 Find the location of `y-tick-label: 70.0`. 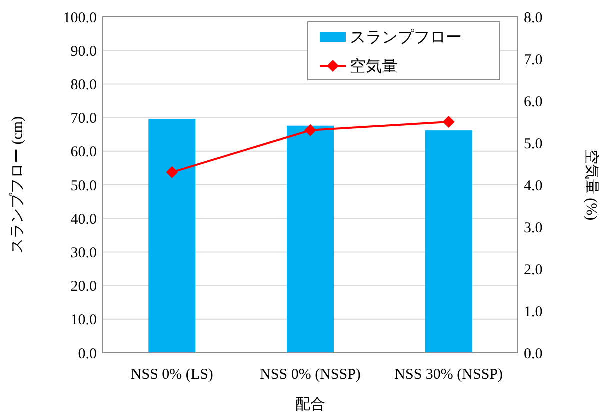

y-tick-label: 70.0 is located at coordinates (83, 119).